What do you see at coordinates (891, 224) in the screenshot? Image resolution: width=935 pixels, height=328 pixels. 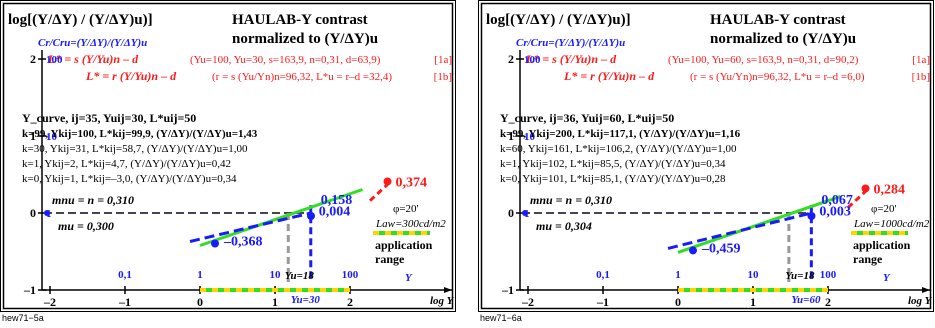 I see `law-label: Law=1000cd/m2` at bounding box center [891, 224].